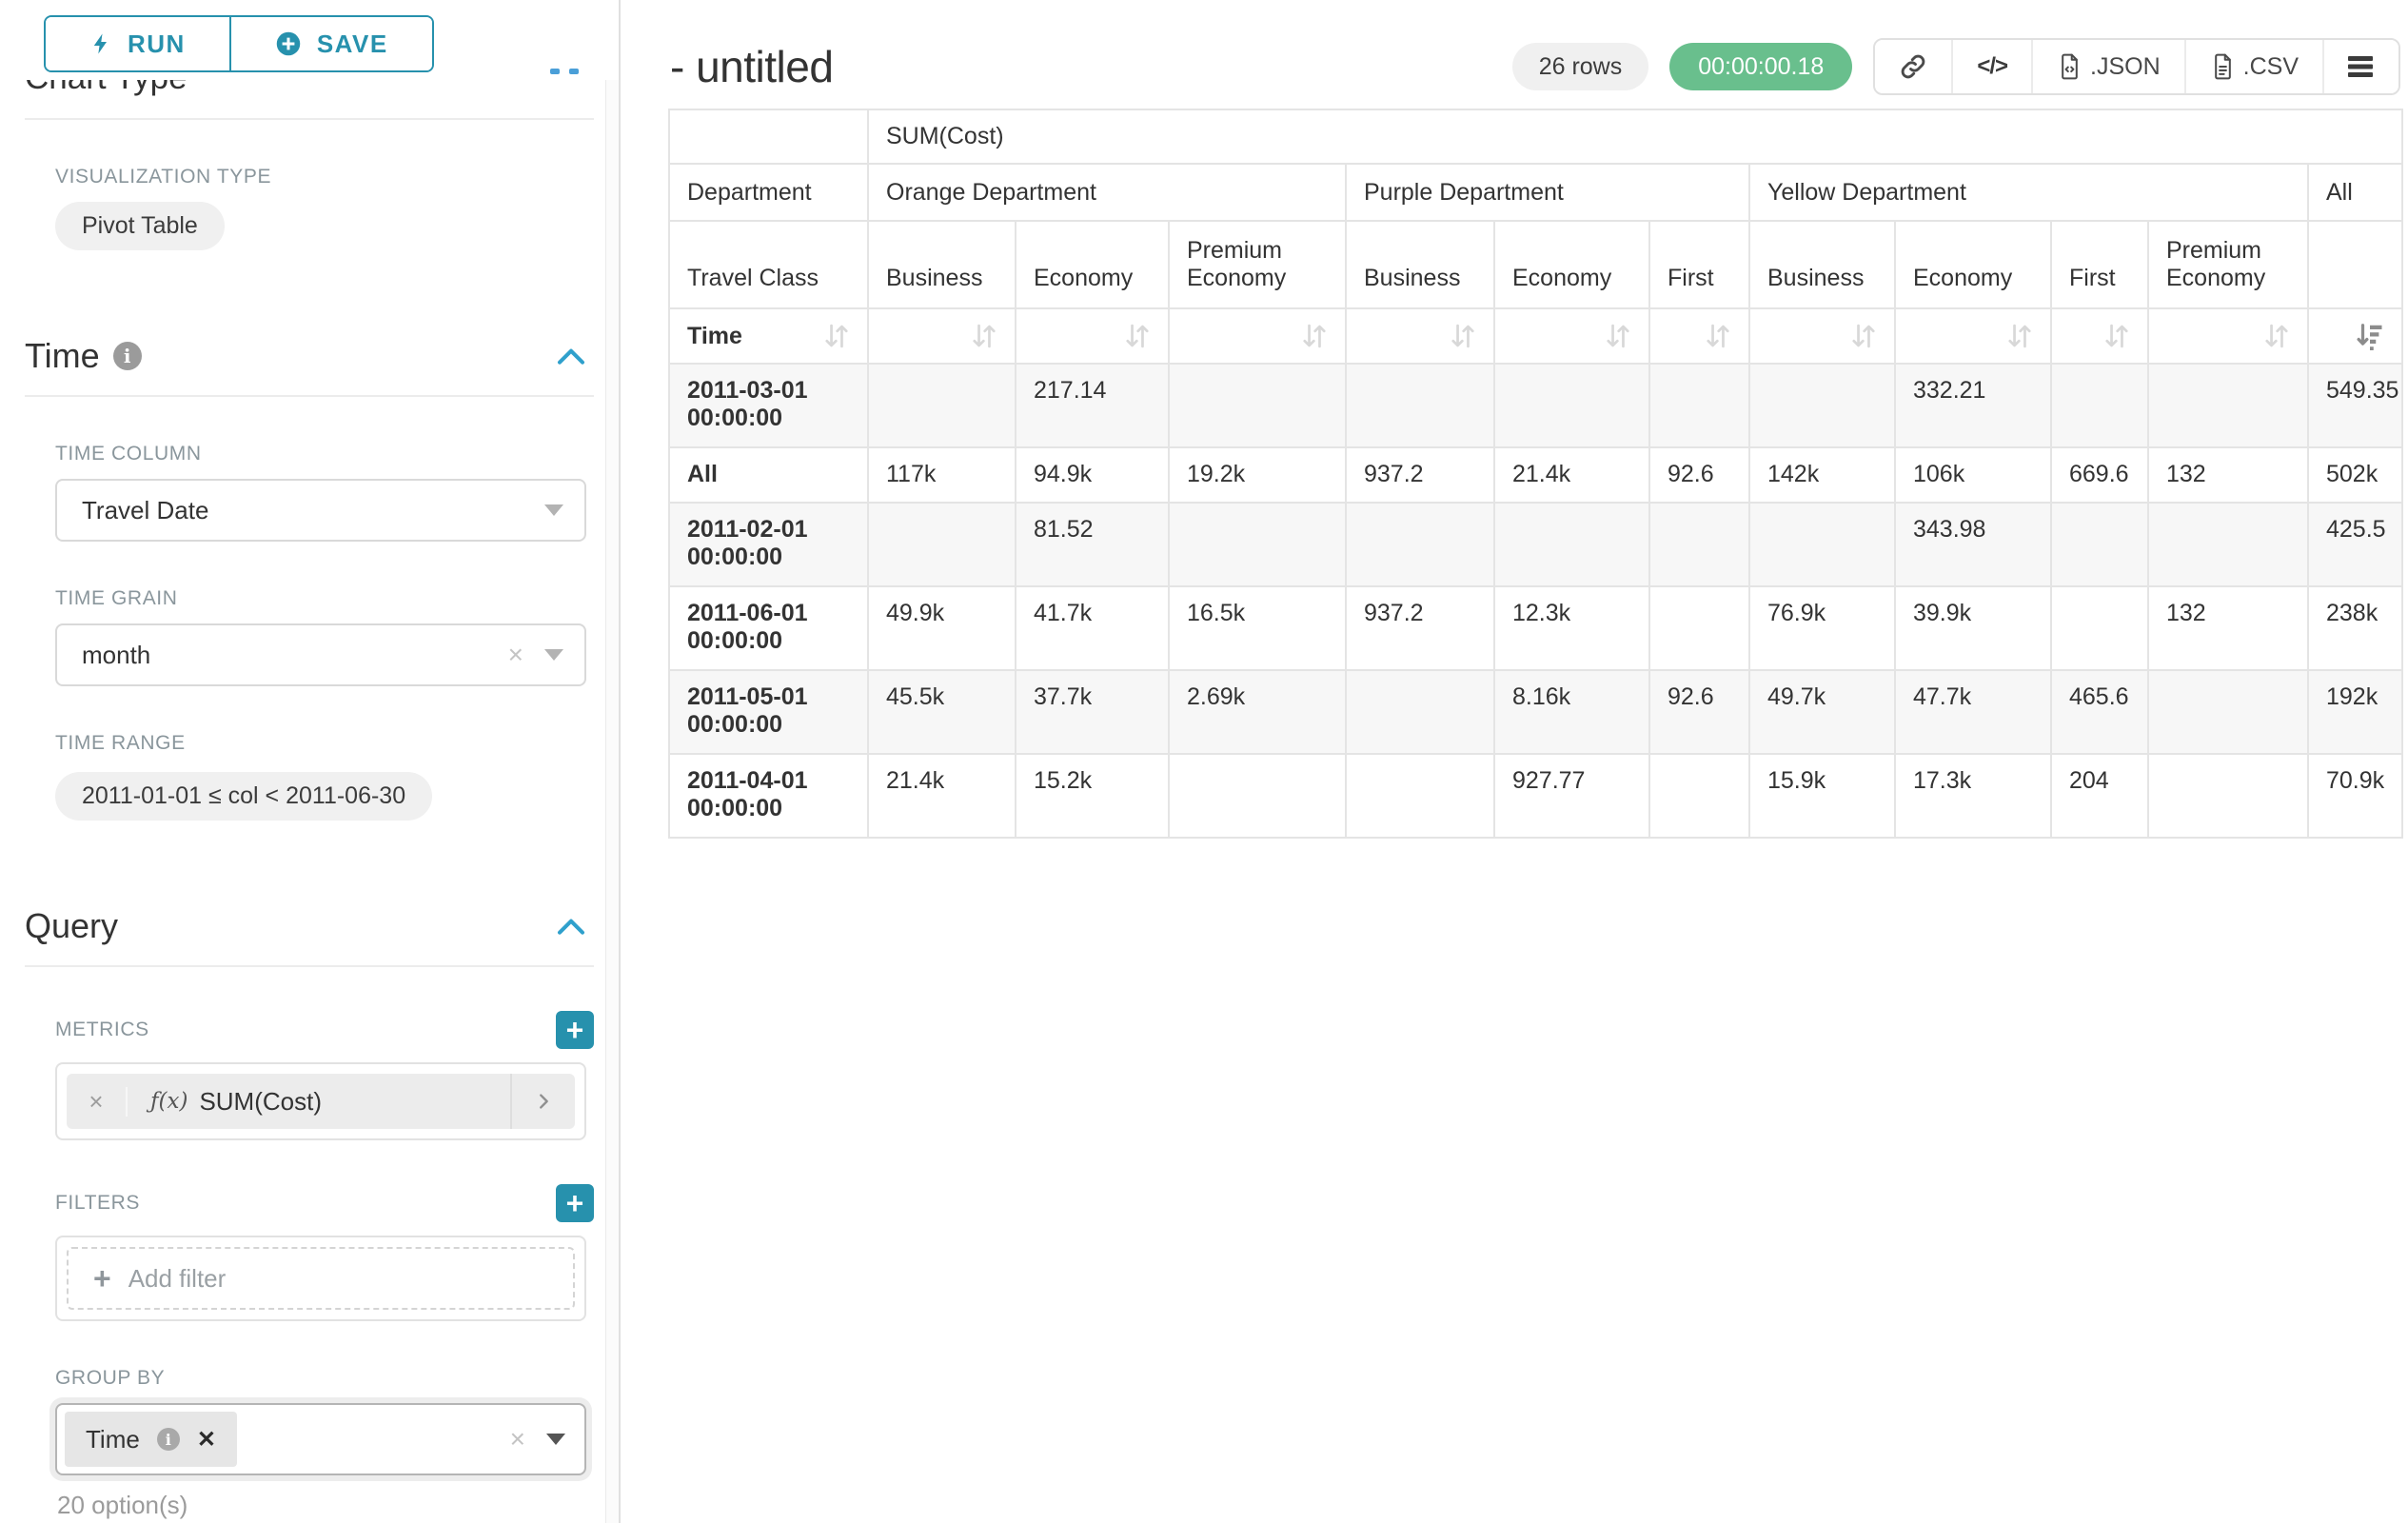 Image resolution: width=2408 pixels, height=1523 pixels. What do you see at coordinates (305, 356) in the screenshot?
I see `time-section-header: Time i` at bounding box center [305, 356].